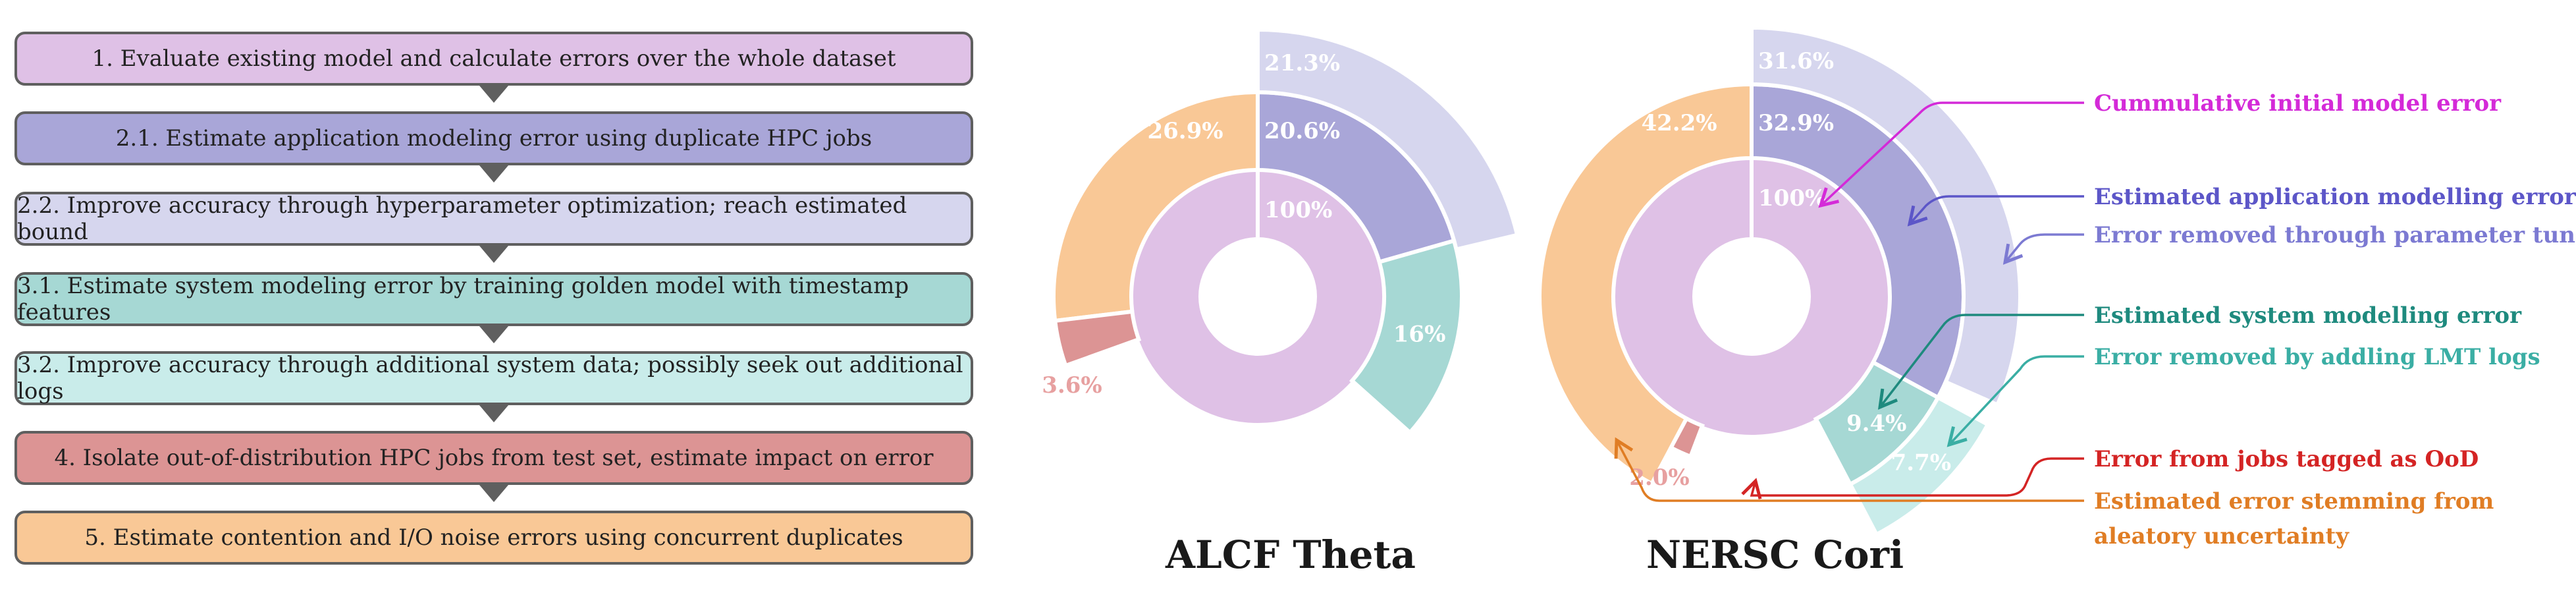  Describe the element at coordinates (1419, 335) in the screenshot. I see `label-system-error: 16%` at that location.